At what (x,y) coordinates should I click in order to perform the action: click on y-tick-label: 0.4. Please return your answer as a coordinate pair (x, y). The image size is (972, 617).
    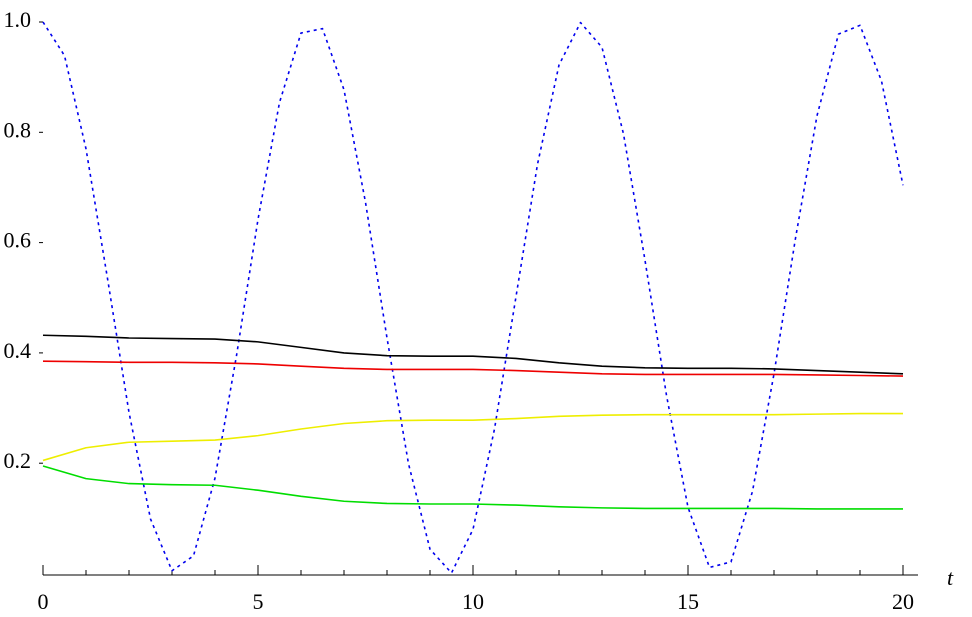
    Looking at the image, I should click on (18, 350).